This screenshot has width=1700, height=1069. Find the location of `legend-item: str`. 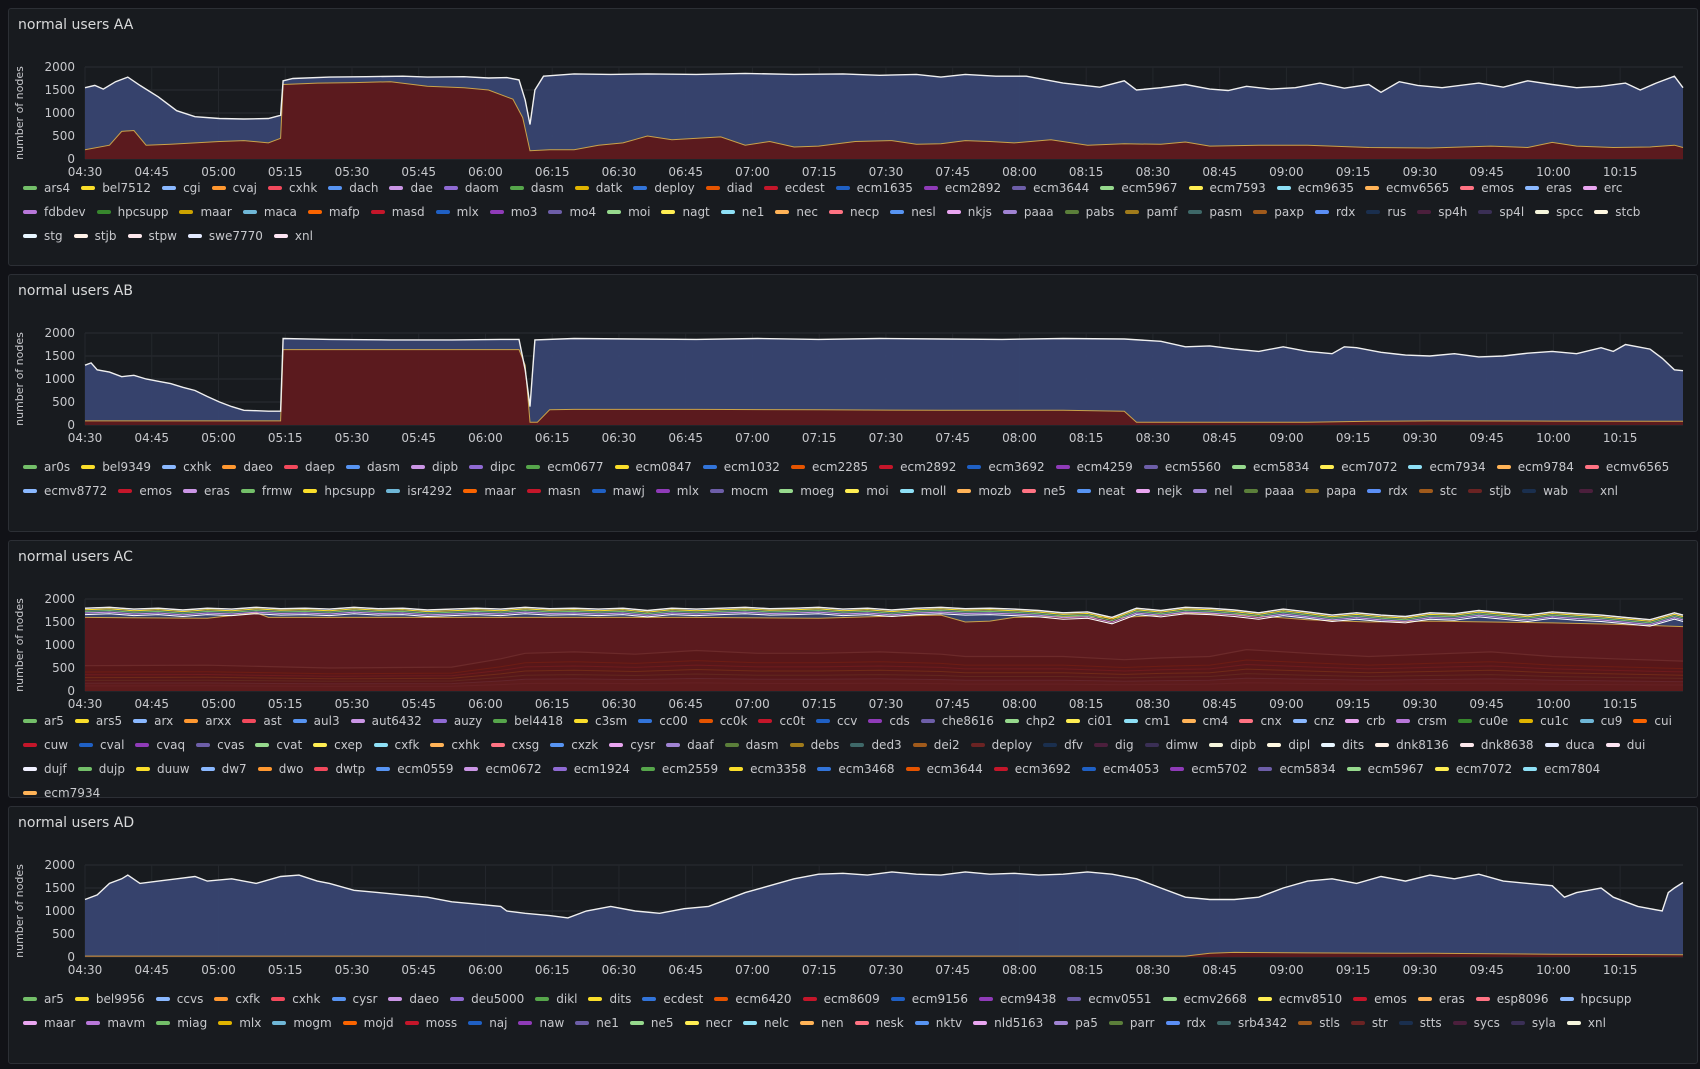

legend-item: str is located at coordinates (1369, 1023).